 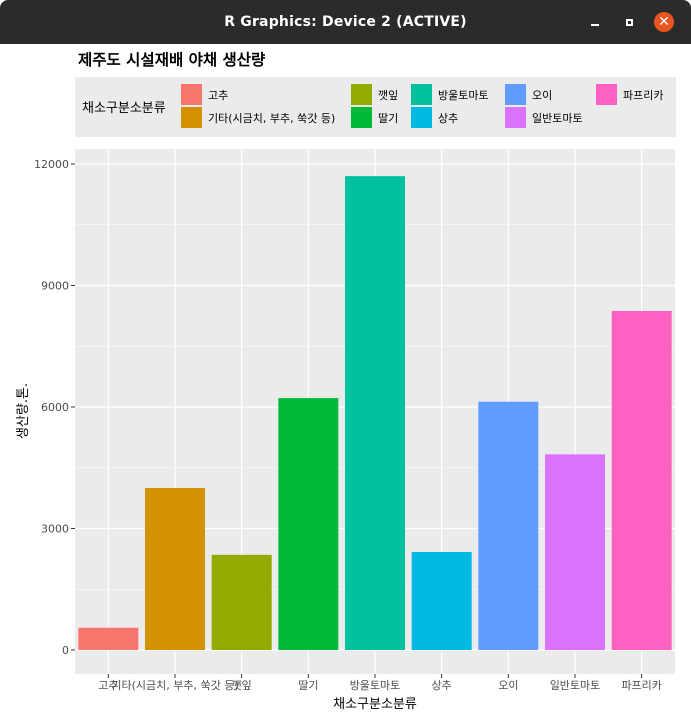 I want to click on close-button: ✕, so click(x=664, y=22).